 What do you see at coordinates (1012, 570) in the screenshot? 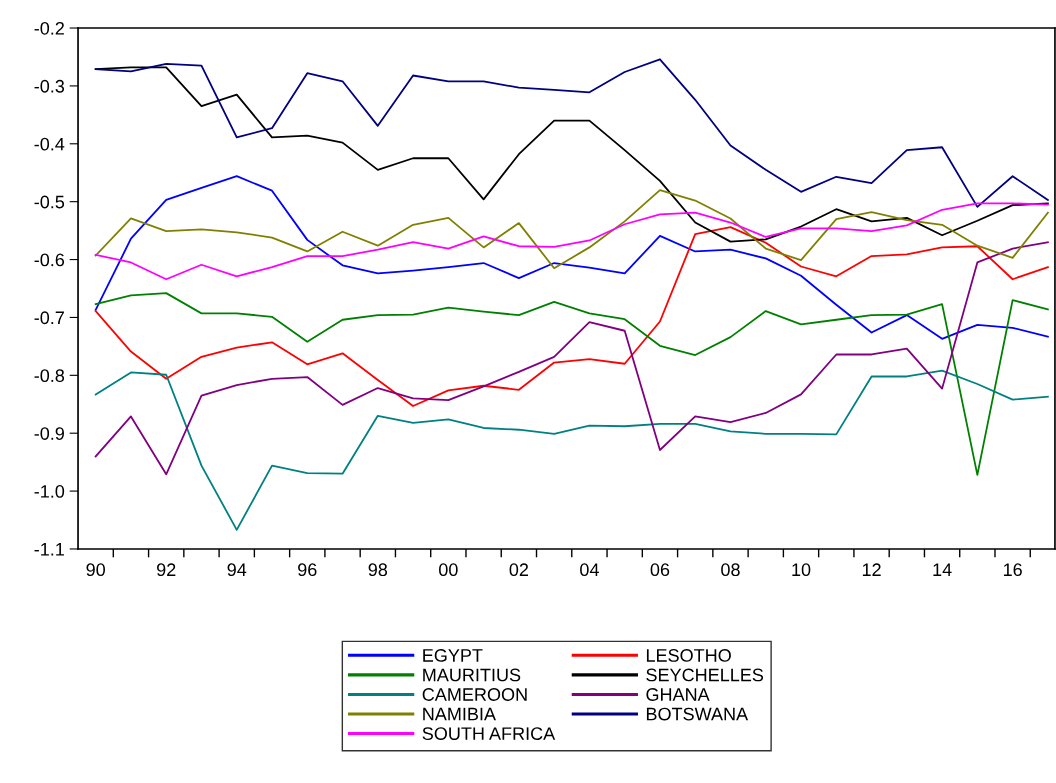
I see `x-tick-label: 16` at bounding box center [1012, 570].